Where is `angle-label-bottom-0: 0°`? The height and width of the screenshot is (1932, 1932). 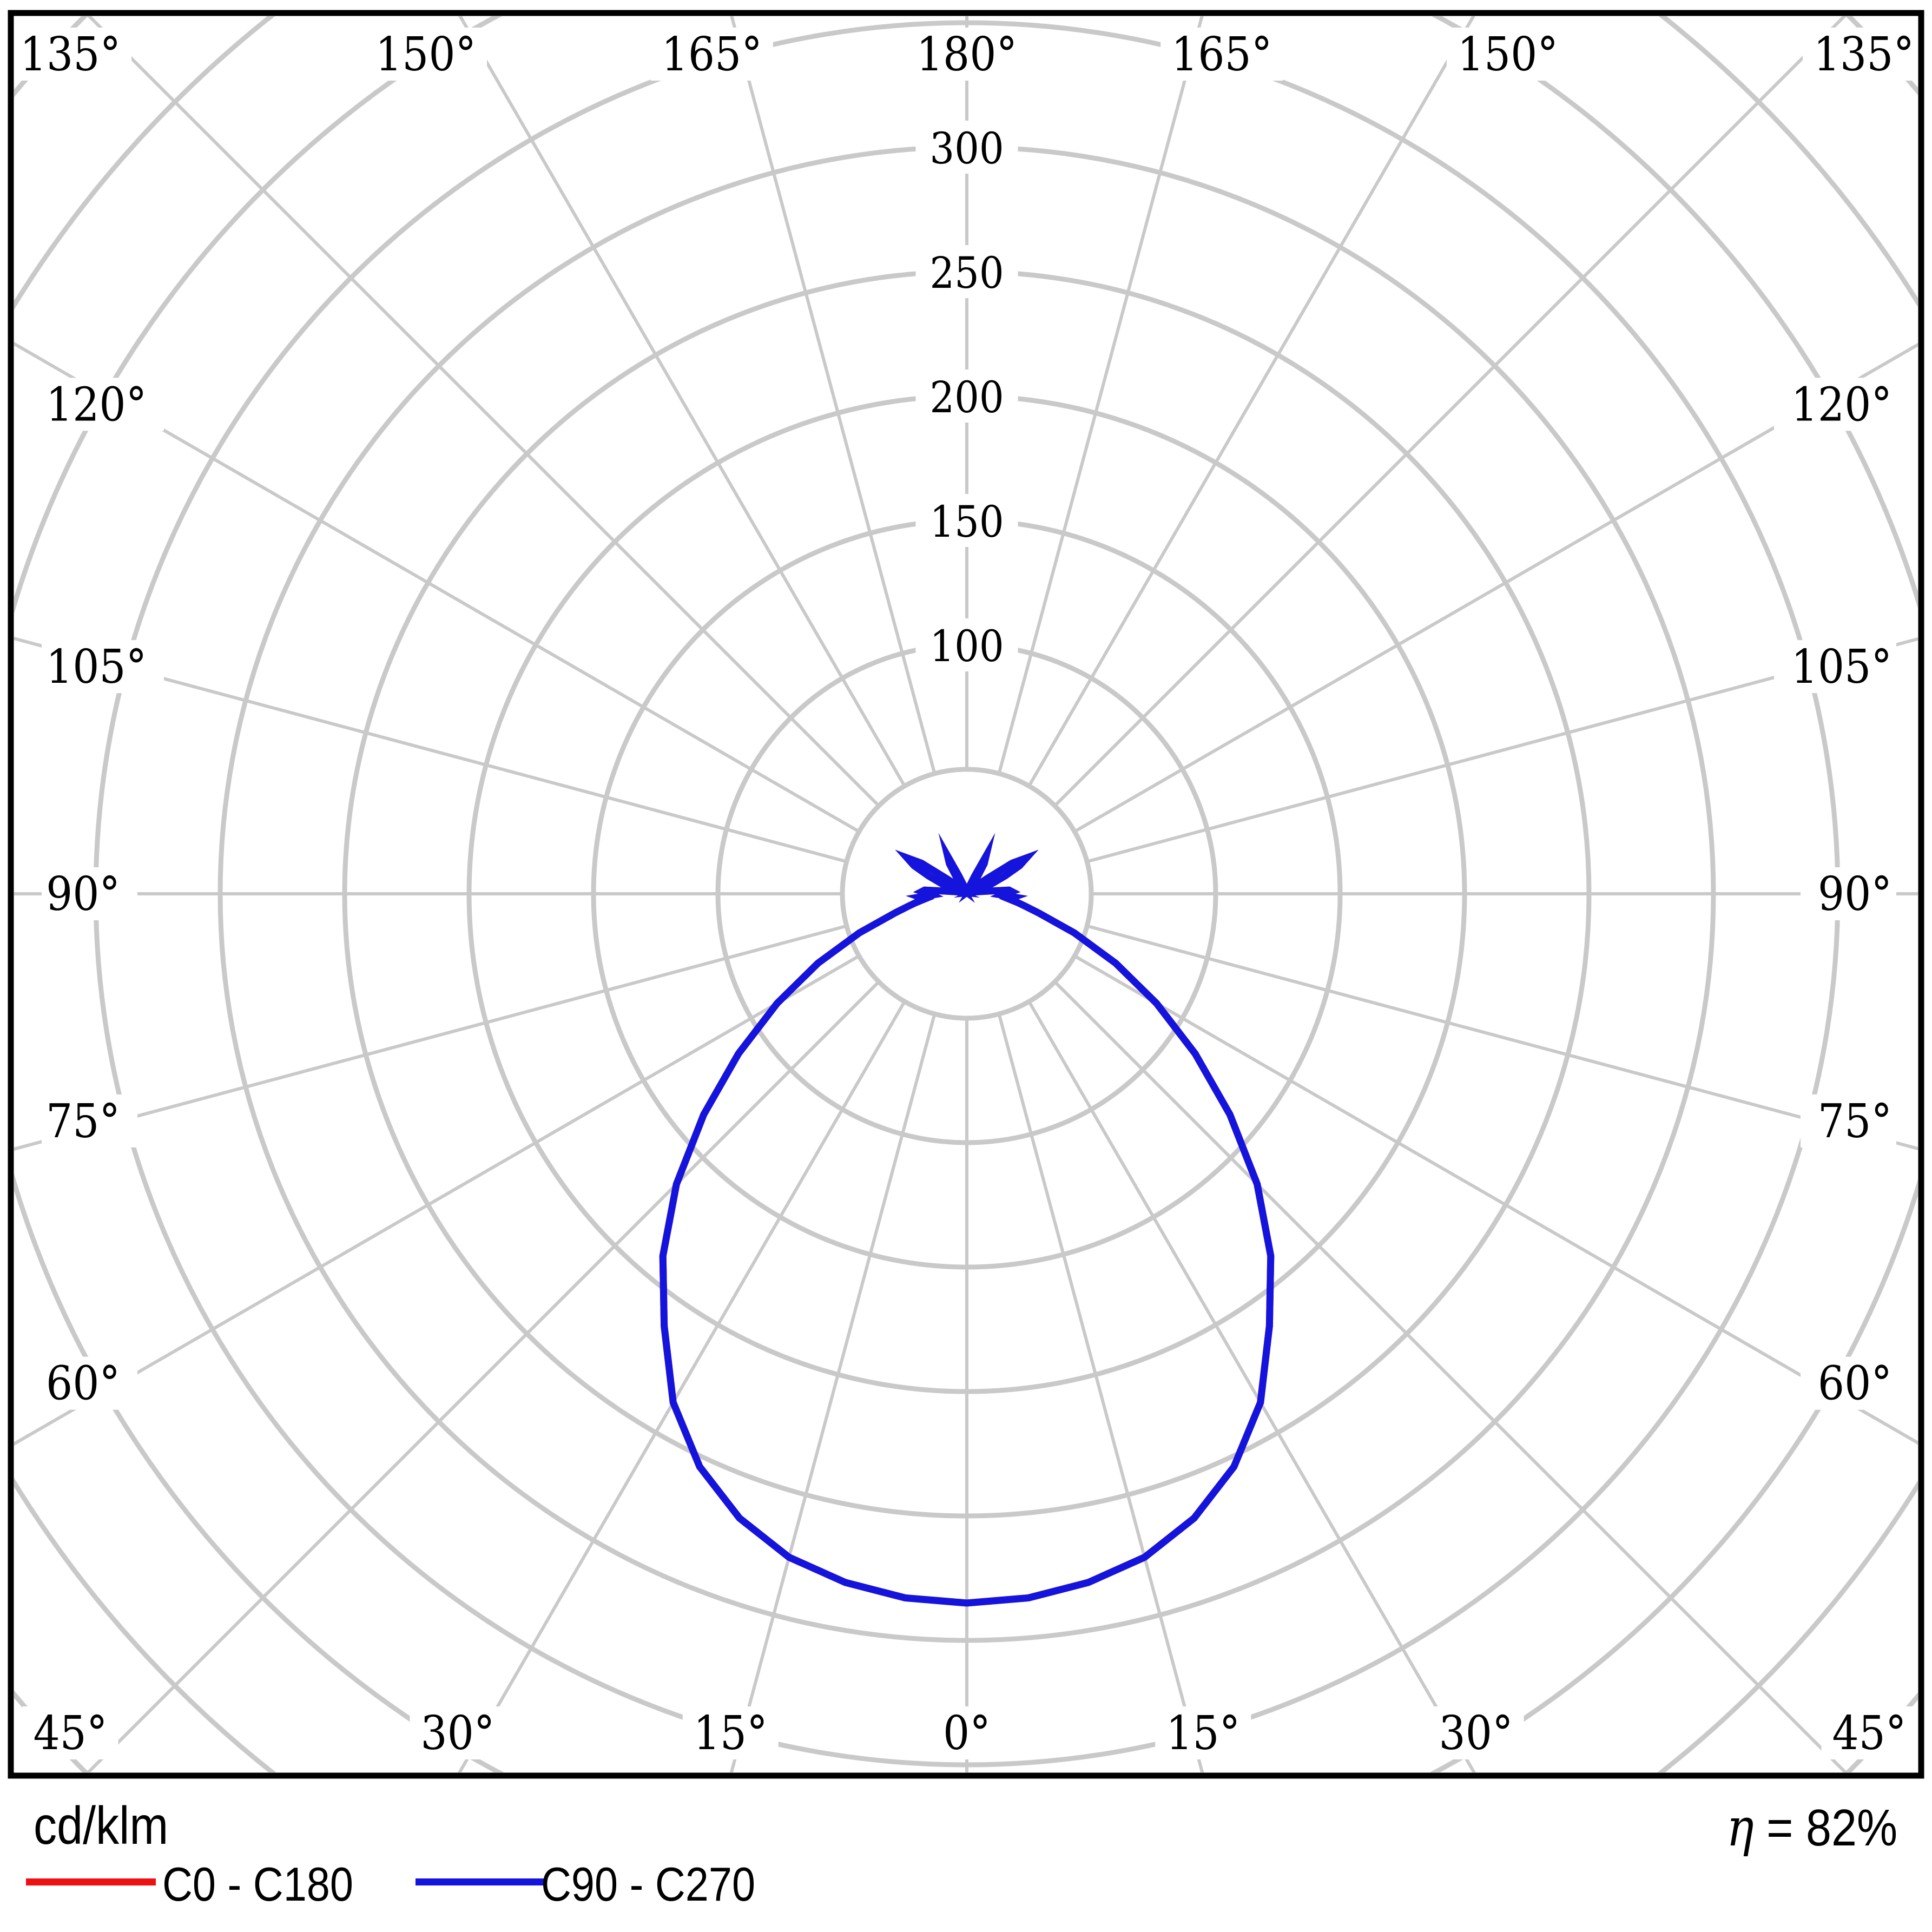 angle-label-bottom-0: 0° is located at coordinates (967, 1733).